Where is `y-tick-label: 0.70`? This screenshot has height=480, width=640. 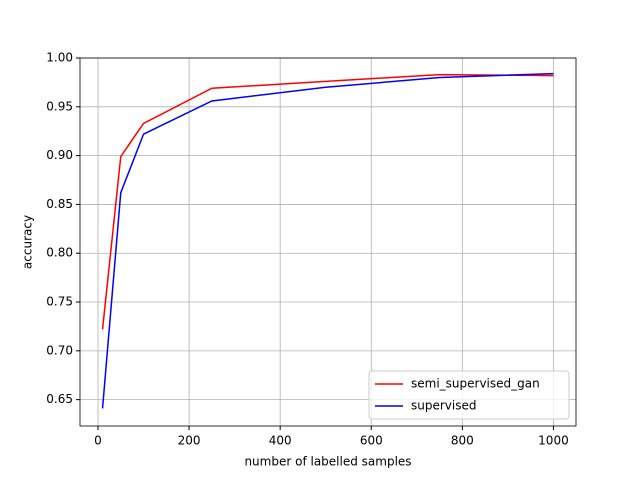
y-tick-label: 0.70 is located at coordinates (59, 350).